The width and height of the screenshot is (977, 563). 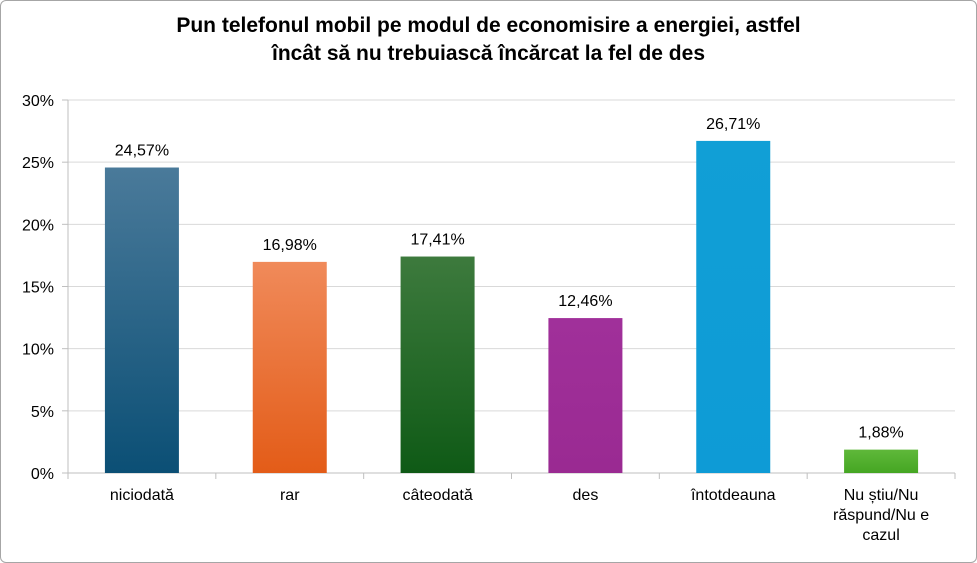 I want to click on x-tick-label-line: cazul, so click(x=880, y=535).